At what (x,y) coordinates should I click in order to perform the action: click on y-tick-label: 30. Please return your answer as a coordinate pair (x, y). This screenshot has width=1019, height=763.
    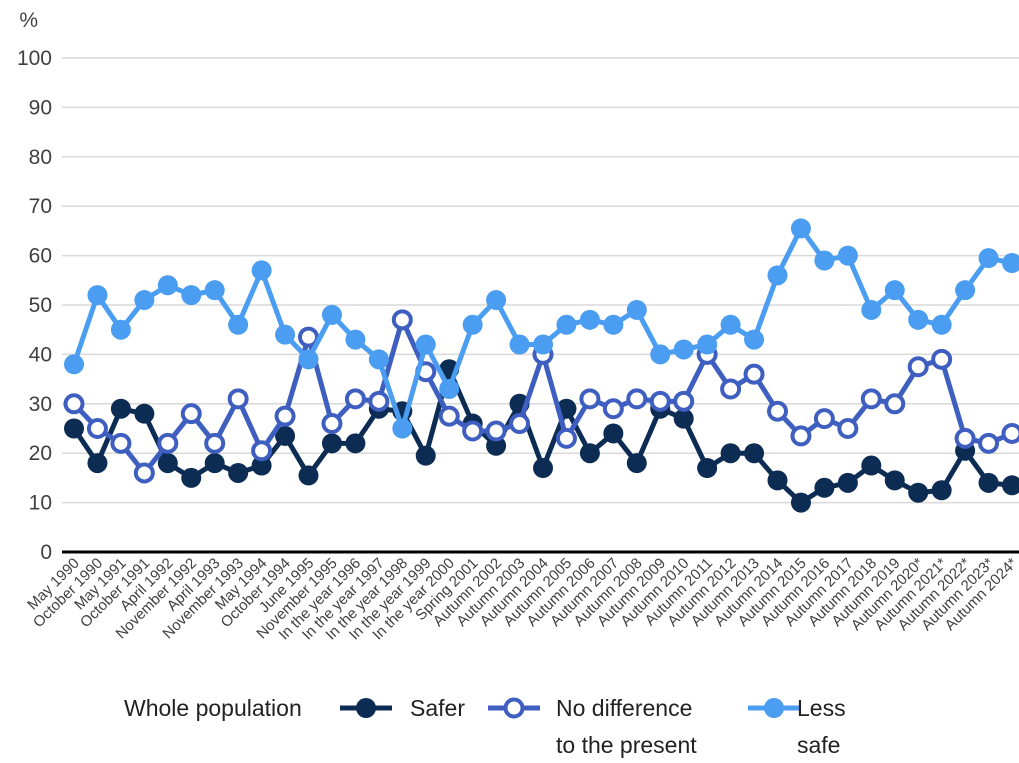
    Looking at the image, I should click on (40, 404).